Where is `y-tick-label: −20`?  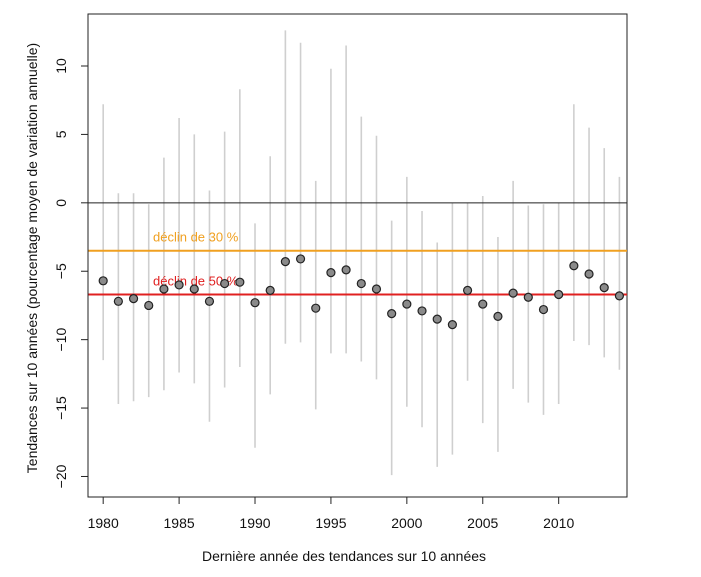
y-tick-label: −20 is located at coordinates (61, 476).